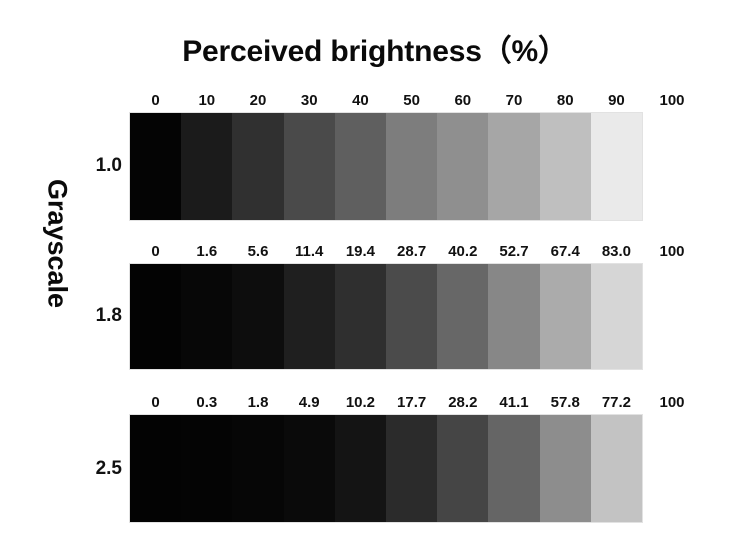 This screenshot has height=550, width=750. What do you see at coordinates (412, 251) in the screenshot?
I see `tick-label: 28.7` at bounding box center [412, 251].